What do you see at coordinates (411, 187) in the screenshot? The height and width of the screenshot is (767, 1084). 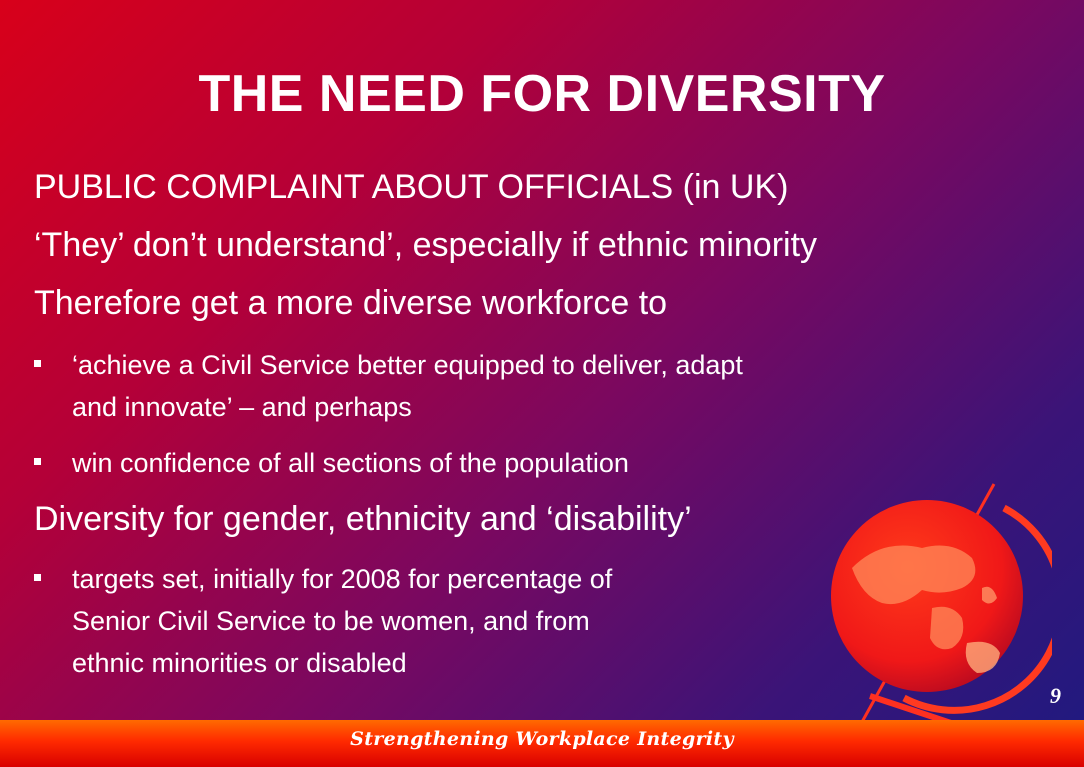 I see `heading-public-complaint: PUBLIC COMPLAINT ABOUT OFFICIALS (in UK)` at bounding box center [411, 187].